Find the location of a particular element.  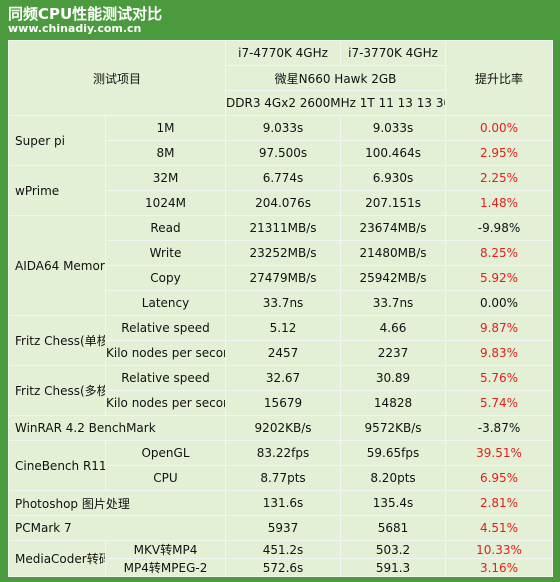

row: 8M 97.500s 100.464s 2.95% is located at coordinates (281, 153).